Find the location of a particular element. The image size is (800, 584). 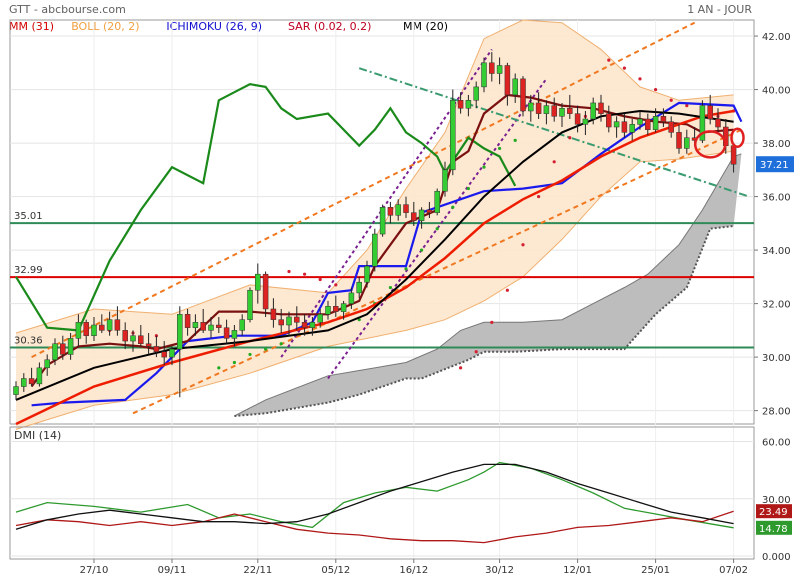

highlight-circle-small is located at coordinates (737, 137).